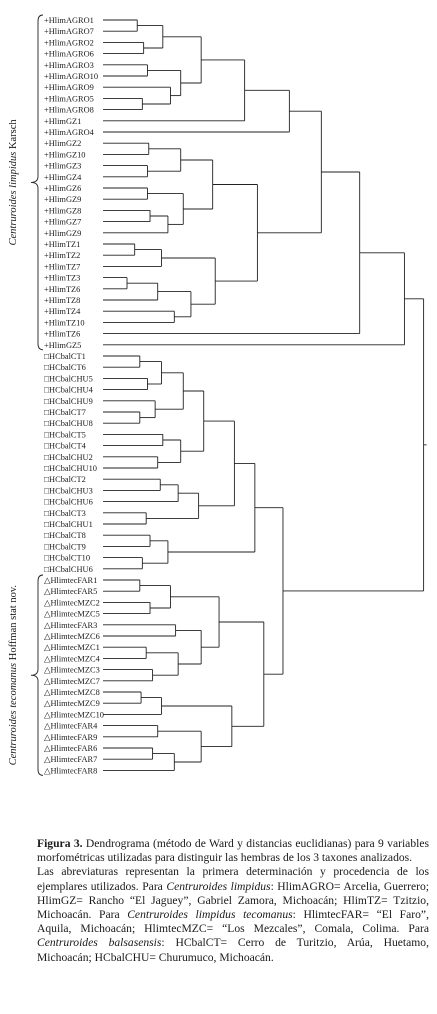  Describe the element at coordinates (72, 658) in the screenshot. I see `leaf-label: △HlimtecMZC4` at that location.